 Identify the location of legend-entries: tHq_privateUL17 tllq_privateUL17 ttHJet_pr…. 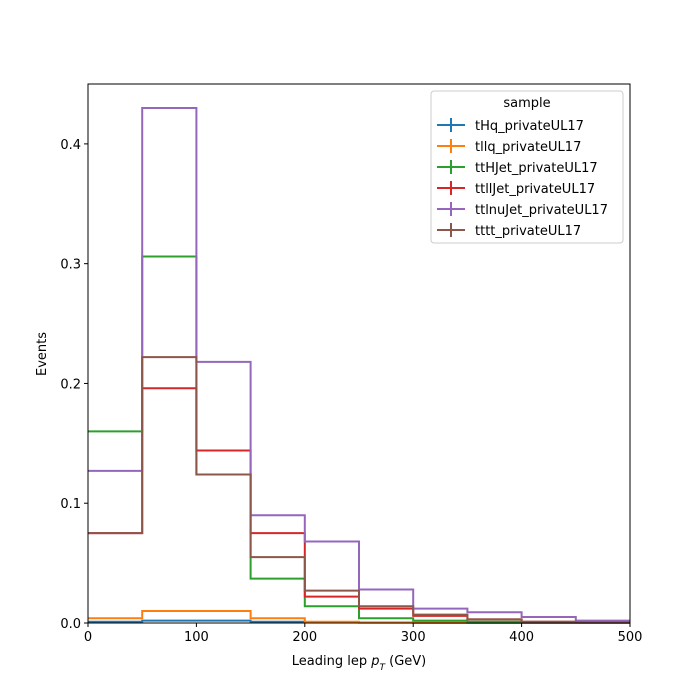
(522, 178).